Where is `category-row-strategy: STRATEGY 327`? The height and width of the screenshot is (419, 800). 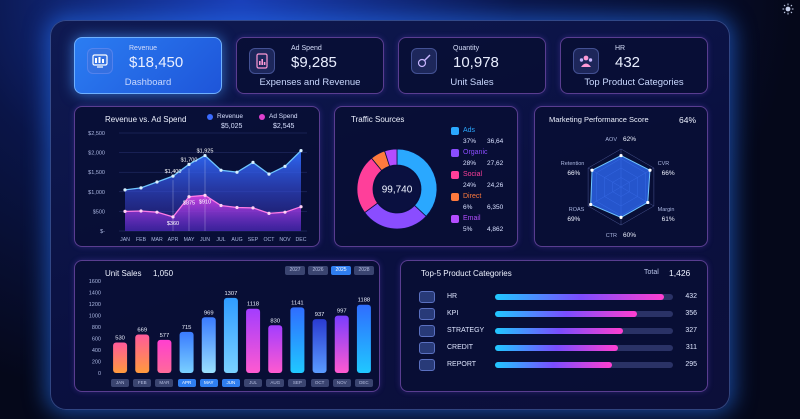 category-row-strategy: STRATEGY 327 is located at coordinates (555, 299).